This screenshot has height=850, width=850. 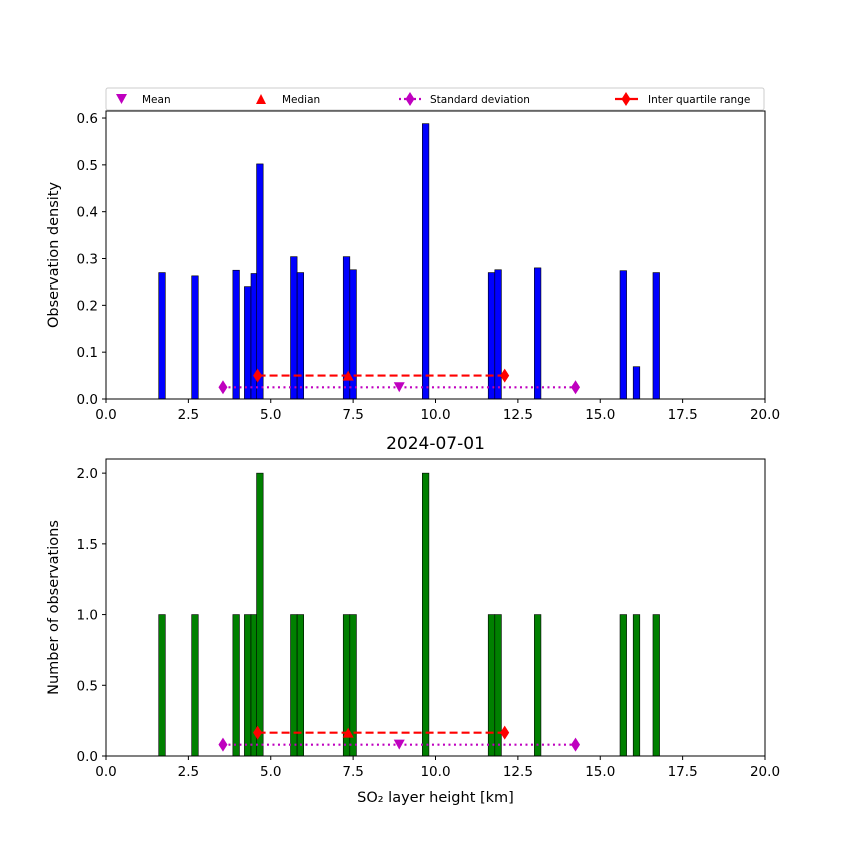 I want to click on chart-title: 2024-07-01, so click(x=435, y=444).